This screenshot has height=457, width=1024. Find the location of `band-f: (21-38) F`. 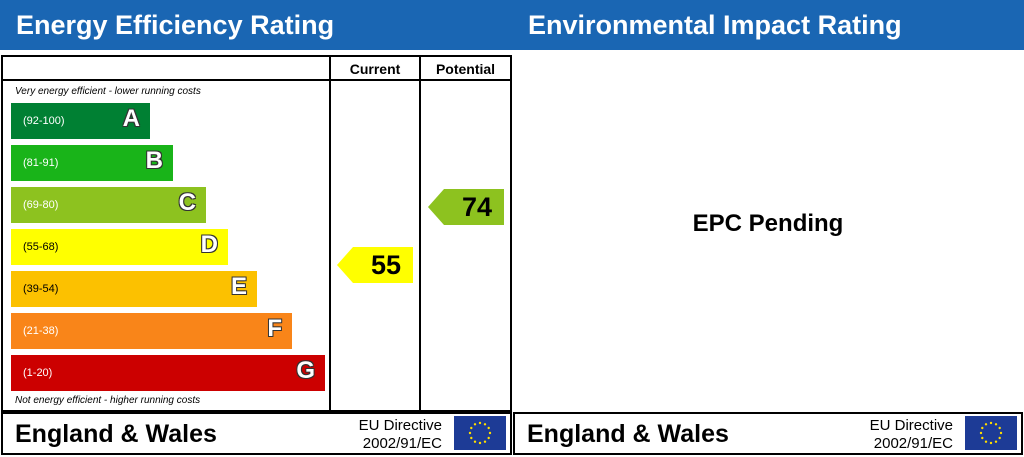

band-f: (21-38) F is located at coordinates (151, 331).